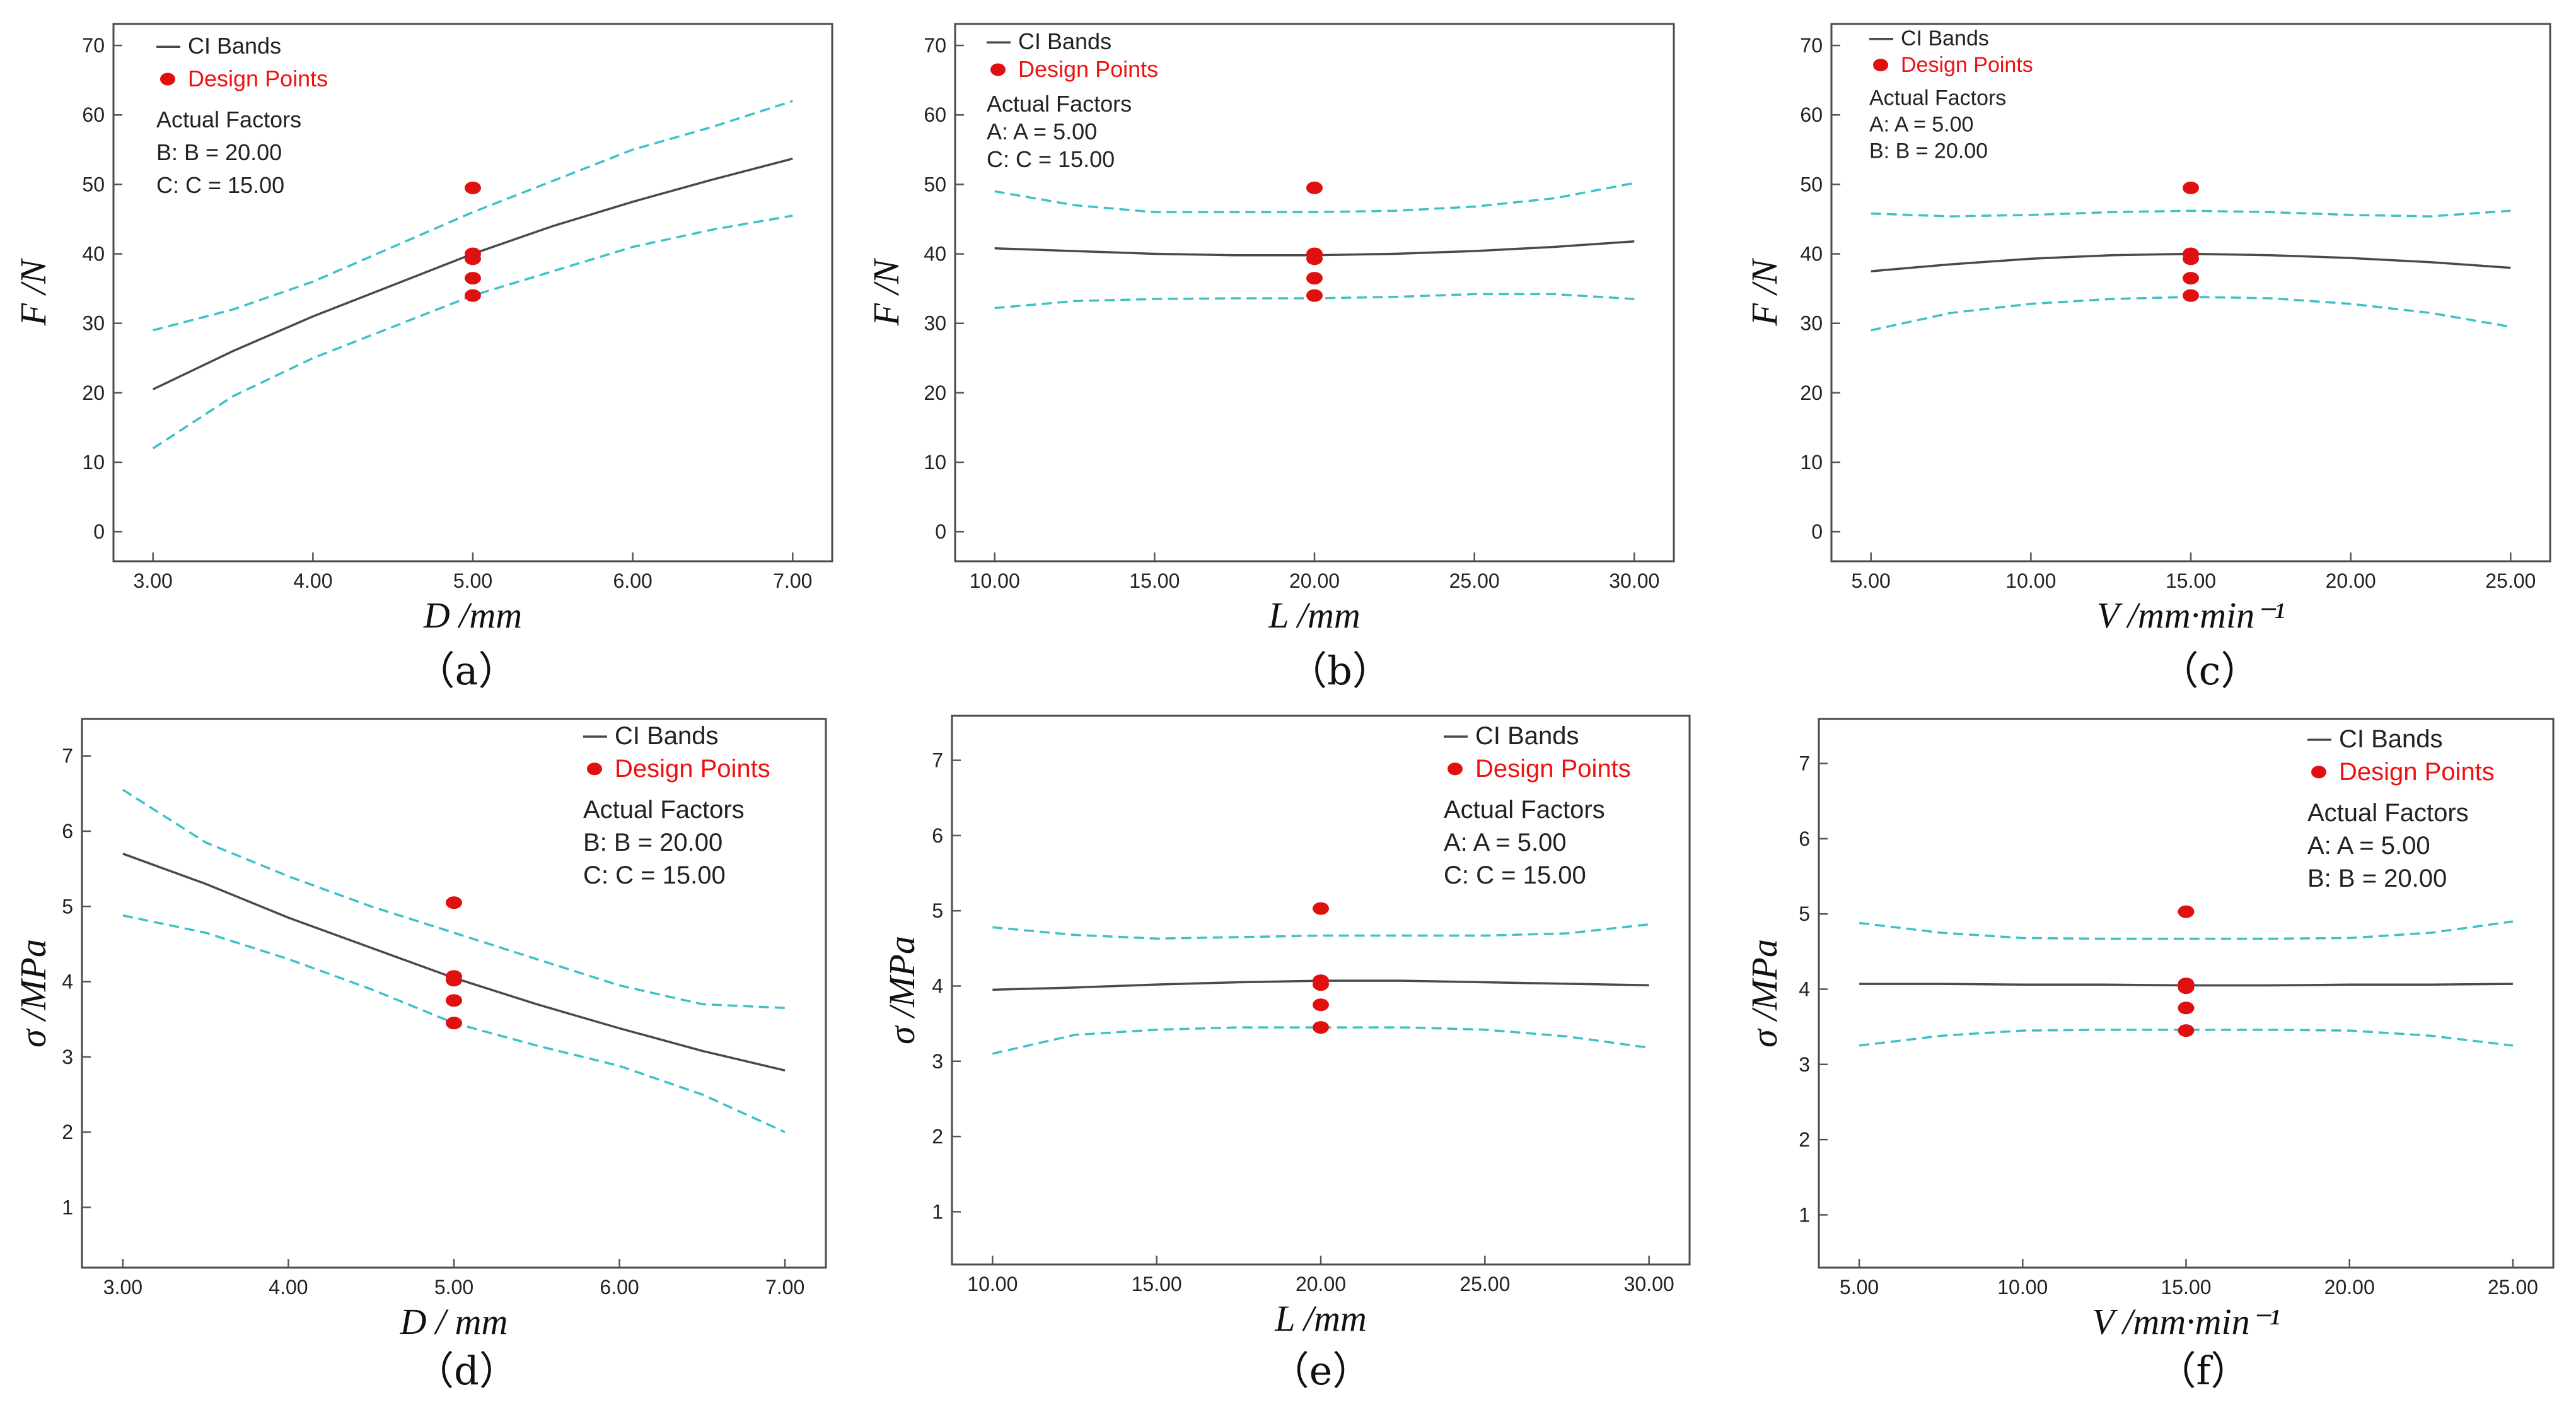 The width and height of the screenshot is (2576, 1407). Describe the element at coordinates (472, 615) in the screenshot. I see `x-axis-label: D /mm` at that location.